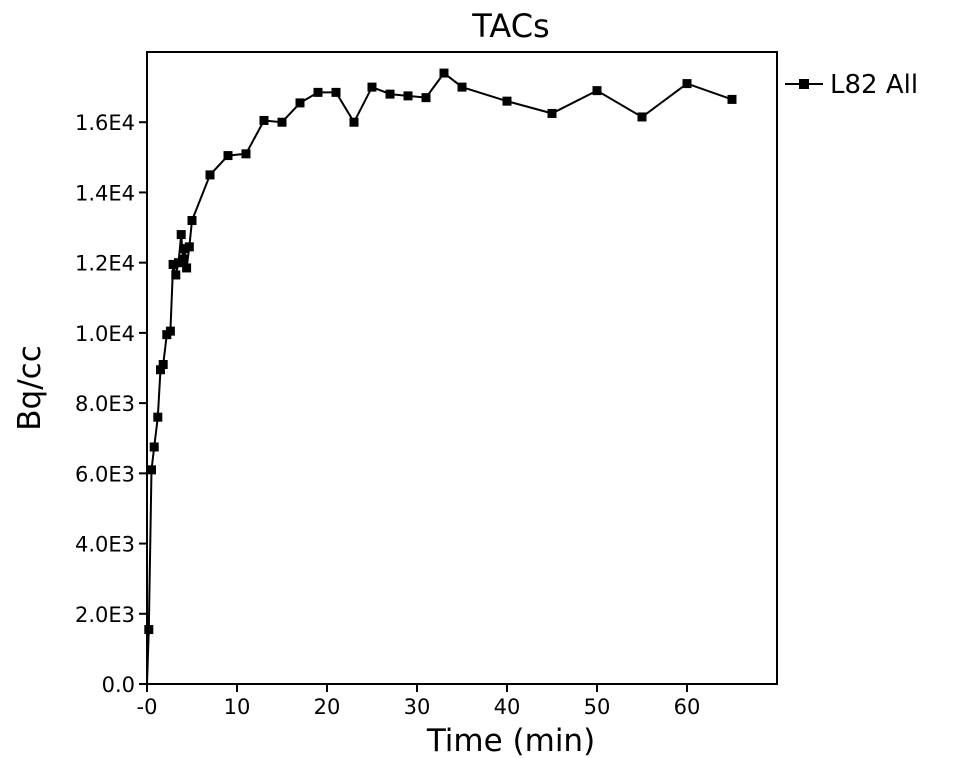  What do you see at coordinates (417, 707) in the screenshot?
I see `x-tick-label: 30` at bounding box center [417, 707].